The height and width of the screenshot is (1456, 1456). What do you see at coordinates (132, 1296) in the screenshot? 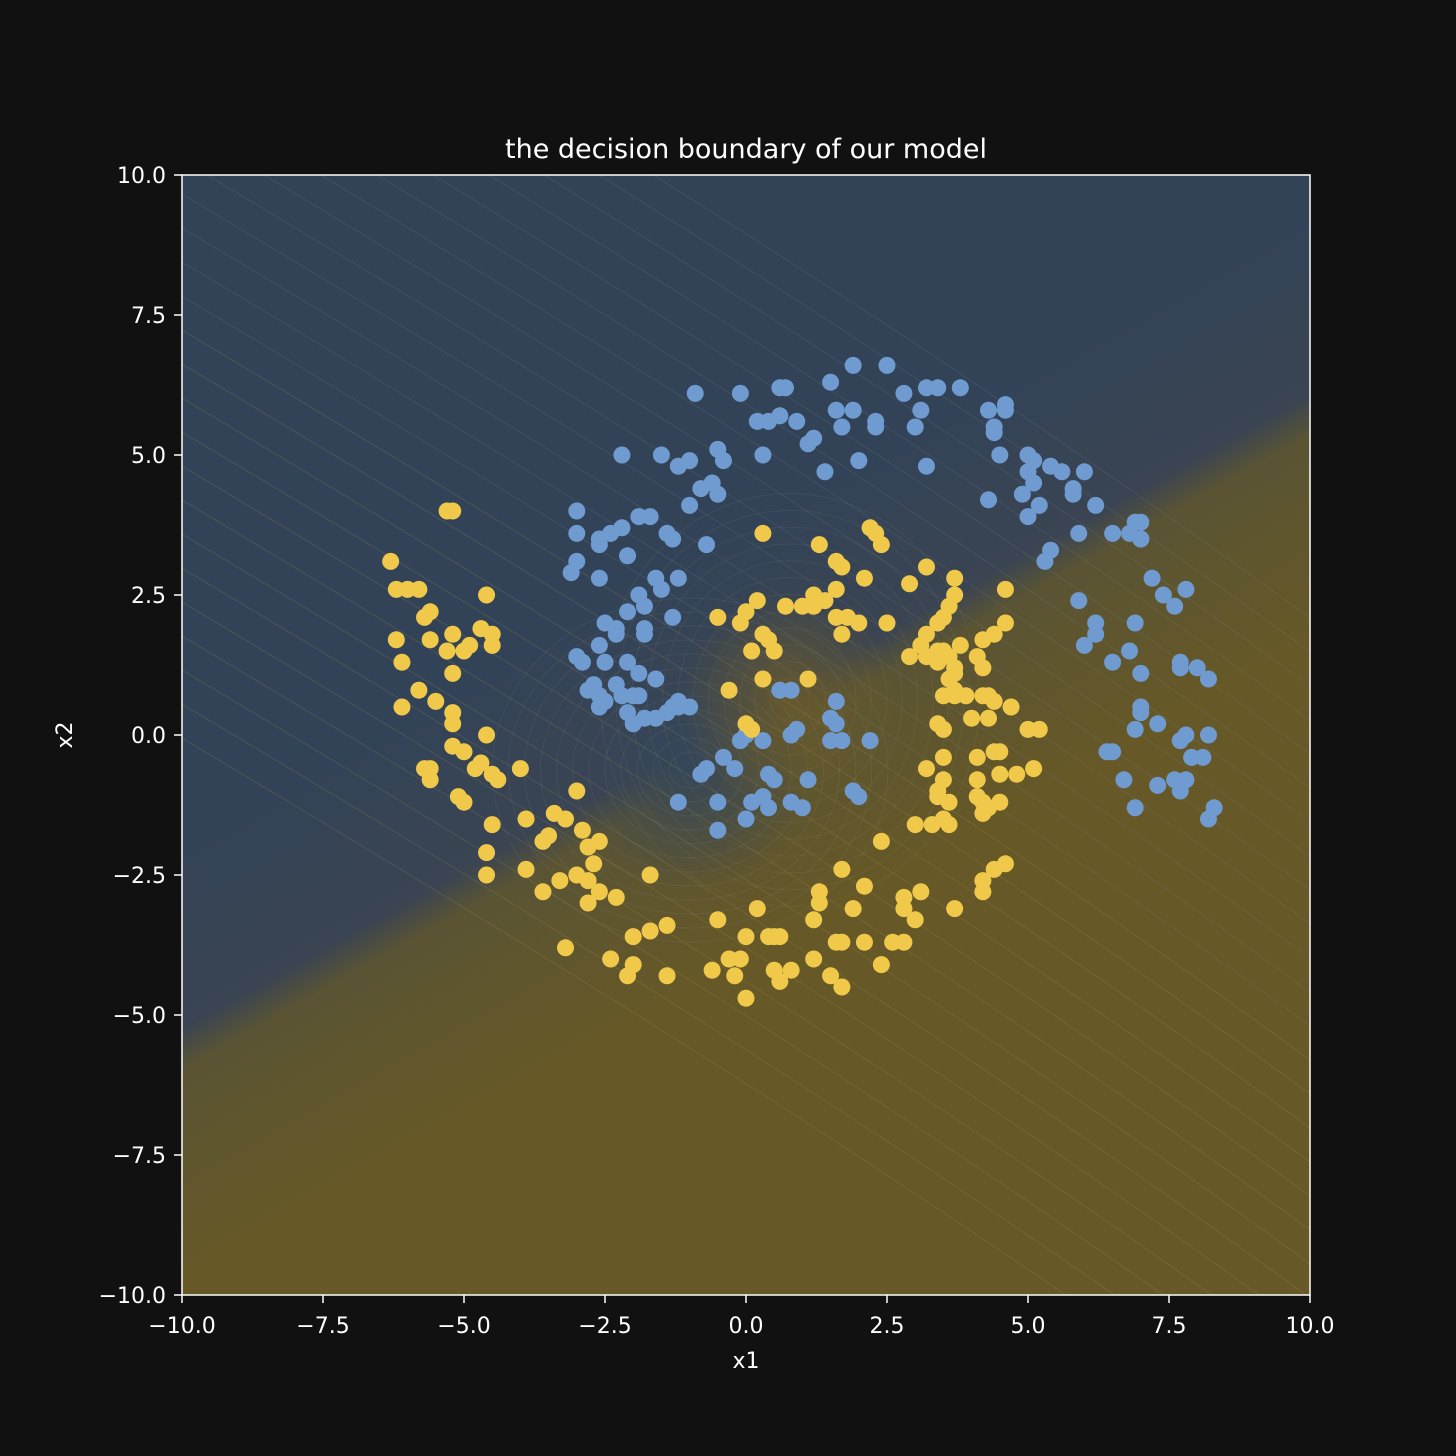
I see `y-tick-label: −10.0` at bounding box center [132, 1296].